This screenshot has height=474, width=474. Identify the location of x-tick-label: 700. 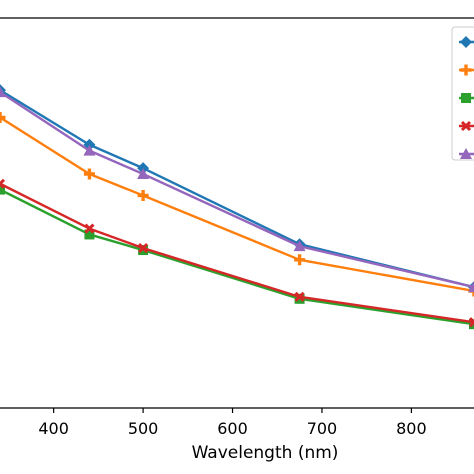
(322, 428).